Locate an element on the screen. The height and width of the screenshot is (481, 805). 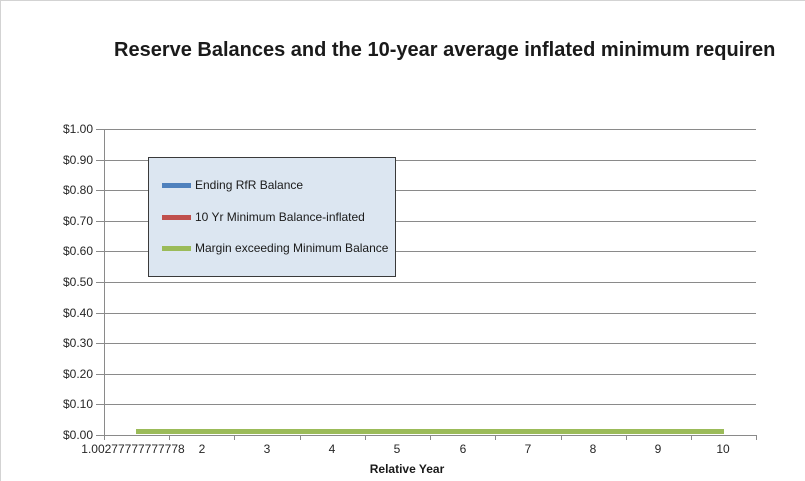
x-axis-label: 4 is located at coordinates (332, 449).